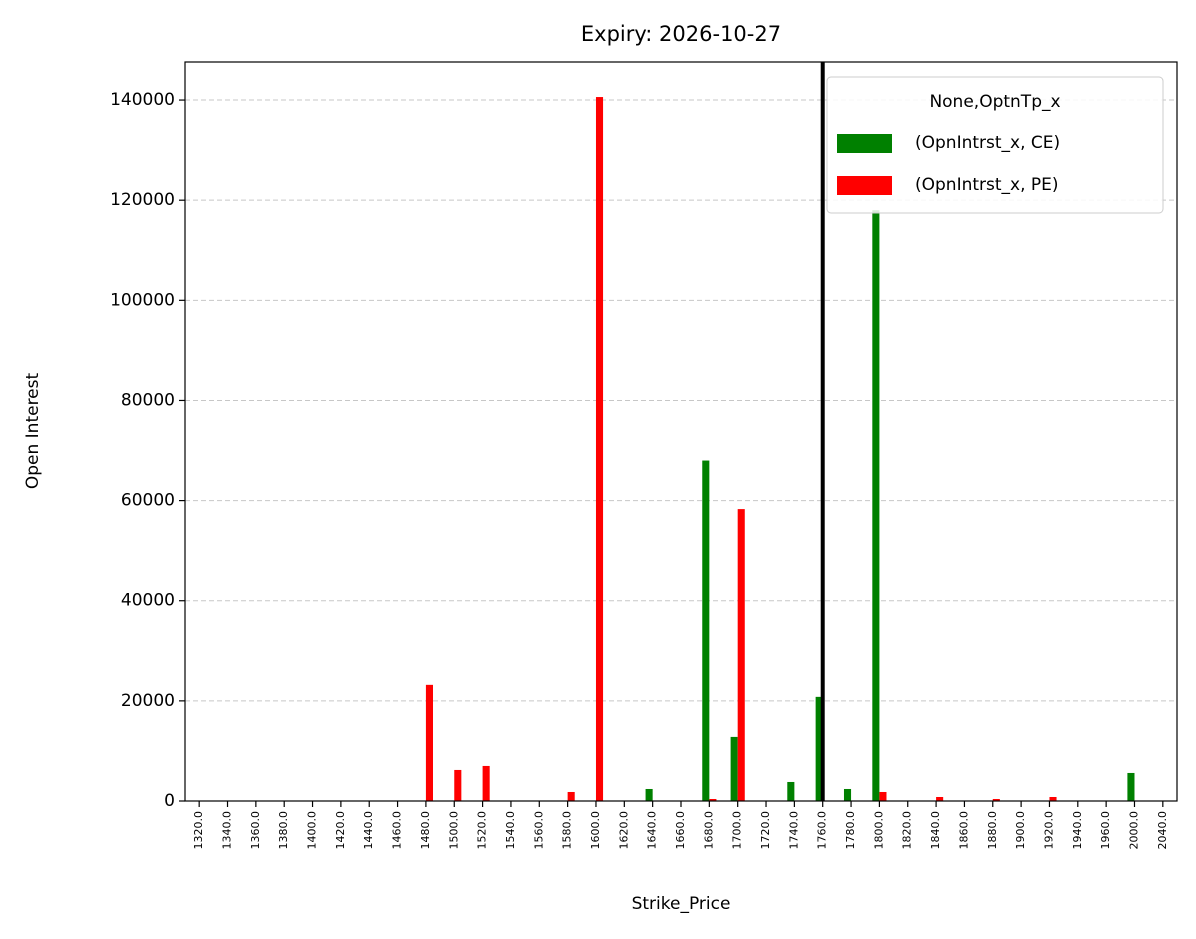  What do you see at coordinates (510, 830) in the screenshot?
I see `x-tick-label: 1540.0` at bounding box center [510, 830].